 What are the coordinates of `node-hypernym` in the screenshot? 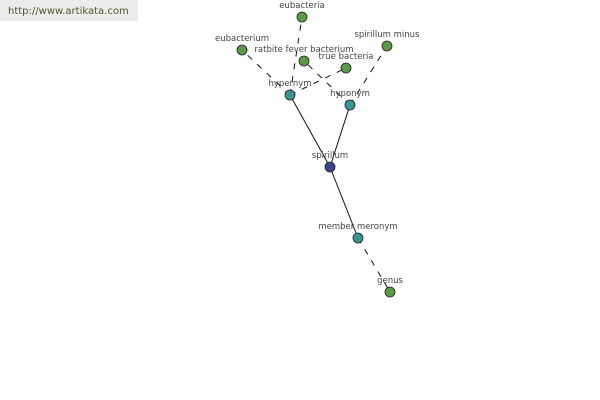 It's located at (290, 95).